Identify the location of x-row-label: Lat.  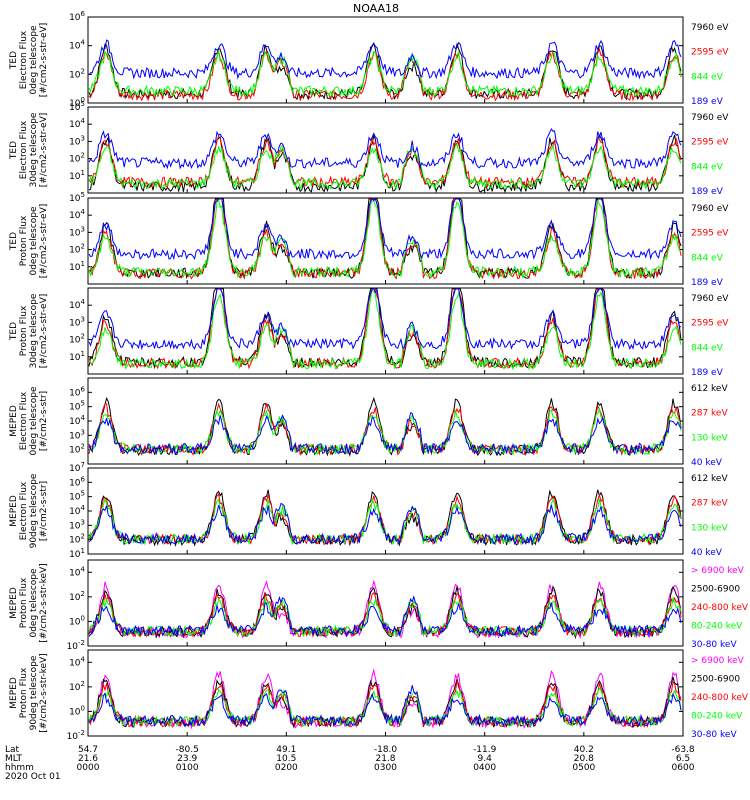
(12, 750).